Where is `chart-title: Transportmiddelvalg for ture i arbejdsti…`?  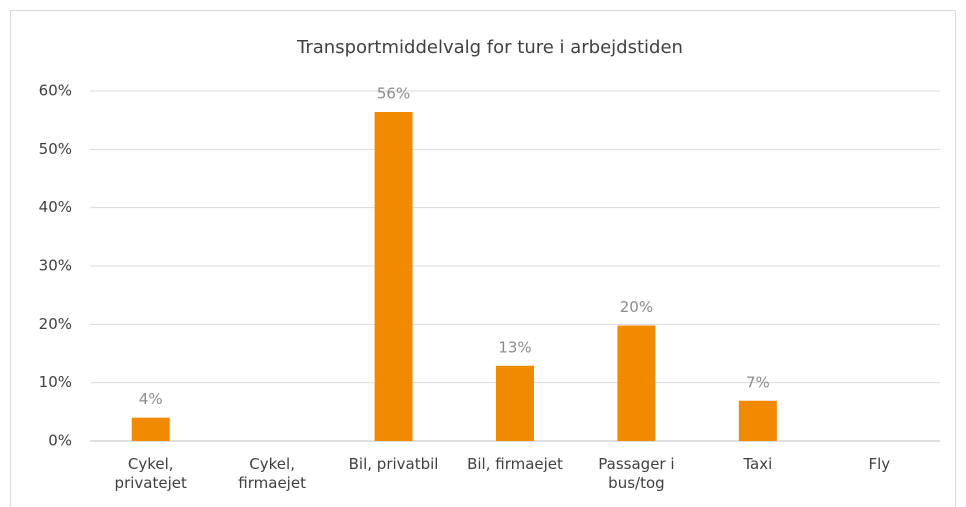
chart-title: Transportmiddelvalg for ture i arbejdsti… is located at coordinates (489, 47).